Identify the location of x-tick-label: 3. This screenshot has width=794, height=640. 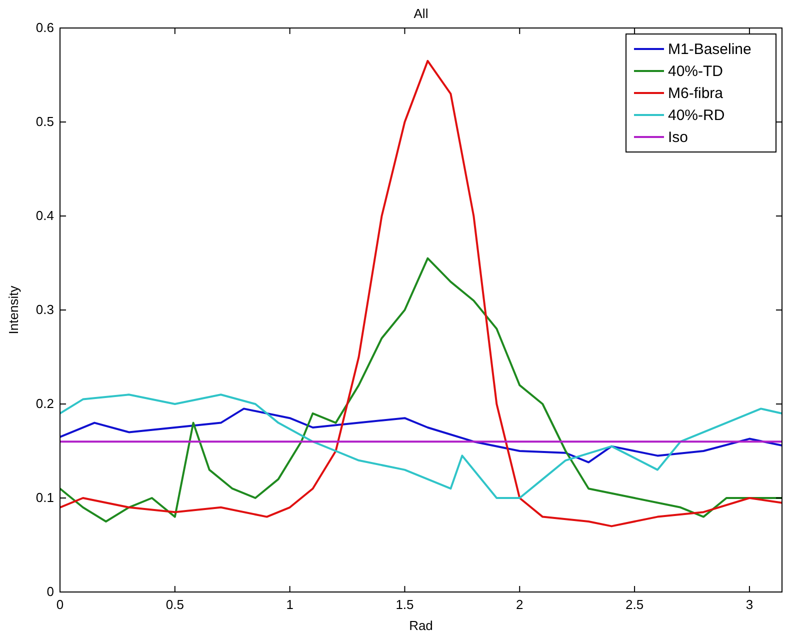
(750, 604).